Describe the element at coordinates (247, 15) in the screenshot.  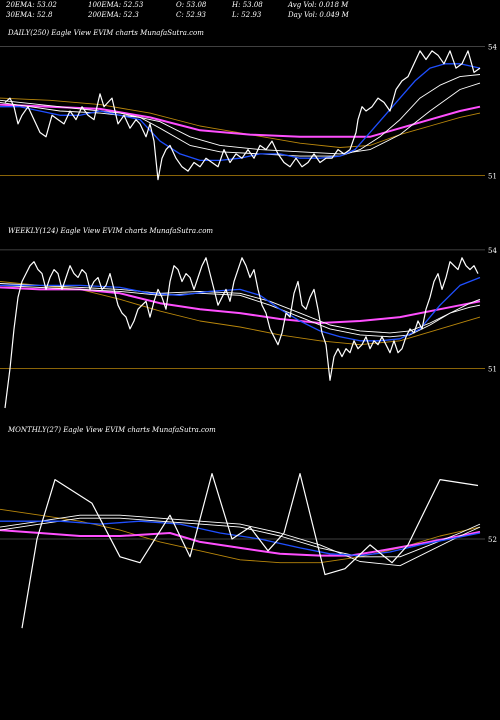
I see `header-low: L: 52.93` at that location.